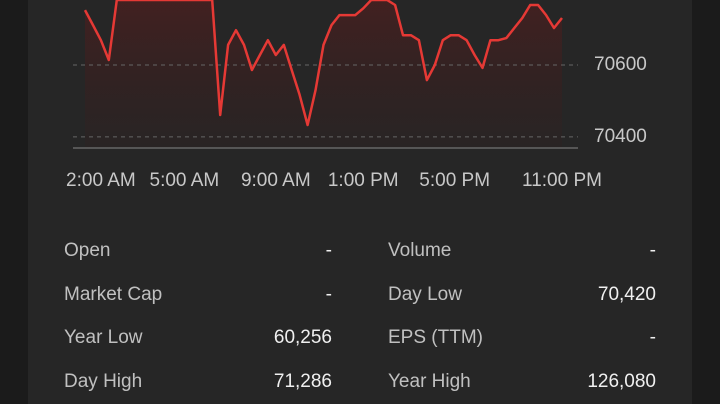 The height and width of the screenshot is (404, 720). I want to click on stat-label: EPS (TTM), so click(435, 337).